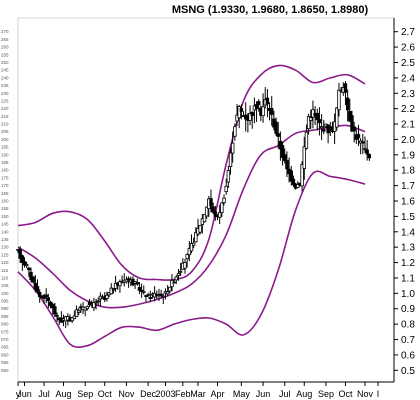 Image resolution: width=420 pixels, height=400 pixels. I want to click on x-tick-label: y, so click(18, 394).